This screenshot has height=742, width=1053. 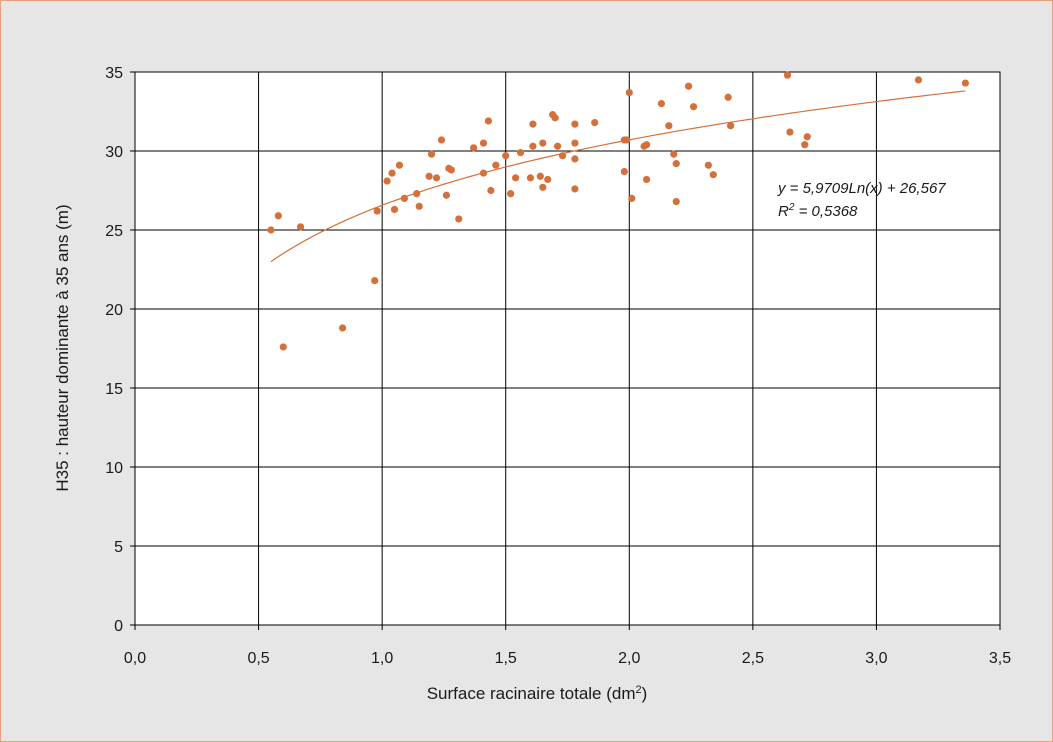 I want to click on y-tick-label: 25, so click(x=114, y=231).